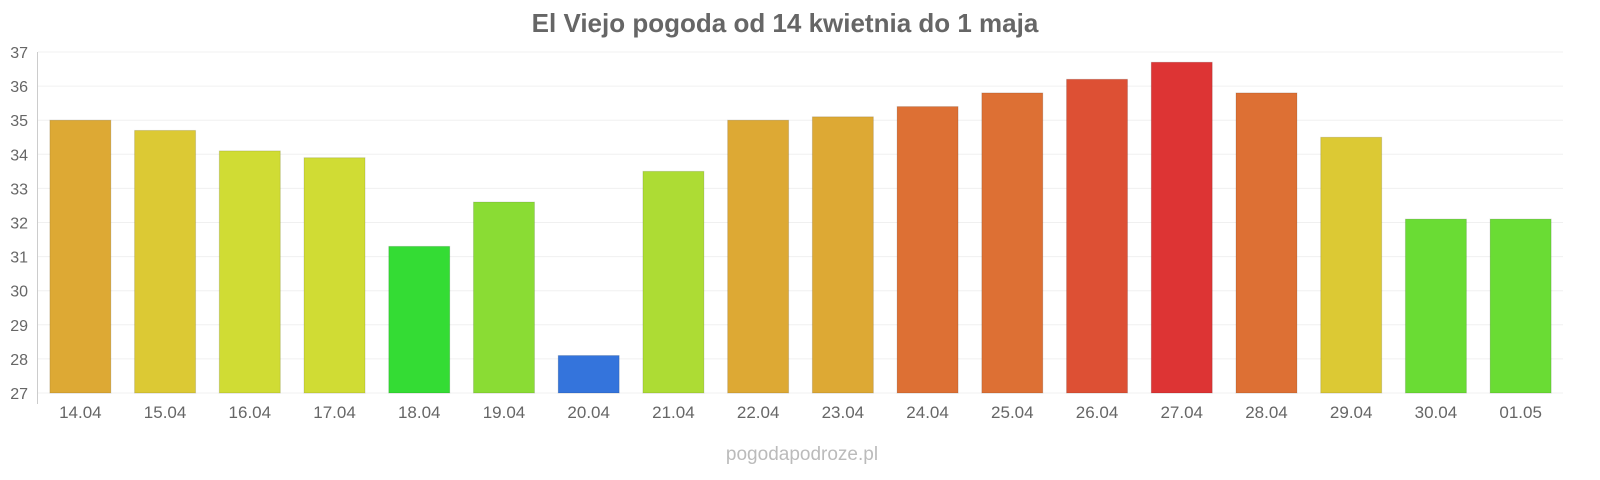  I want to click on bar-17.04, so click(334, 275).